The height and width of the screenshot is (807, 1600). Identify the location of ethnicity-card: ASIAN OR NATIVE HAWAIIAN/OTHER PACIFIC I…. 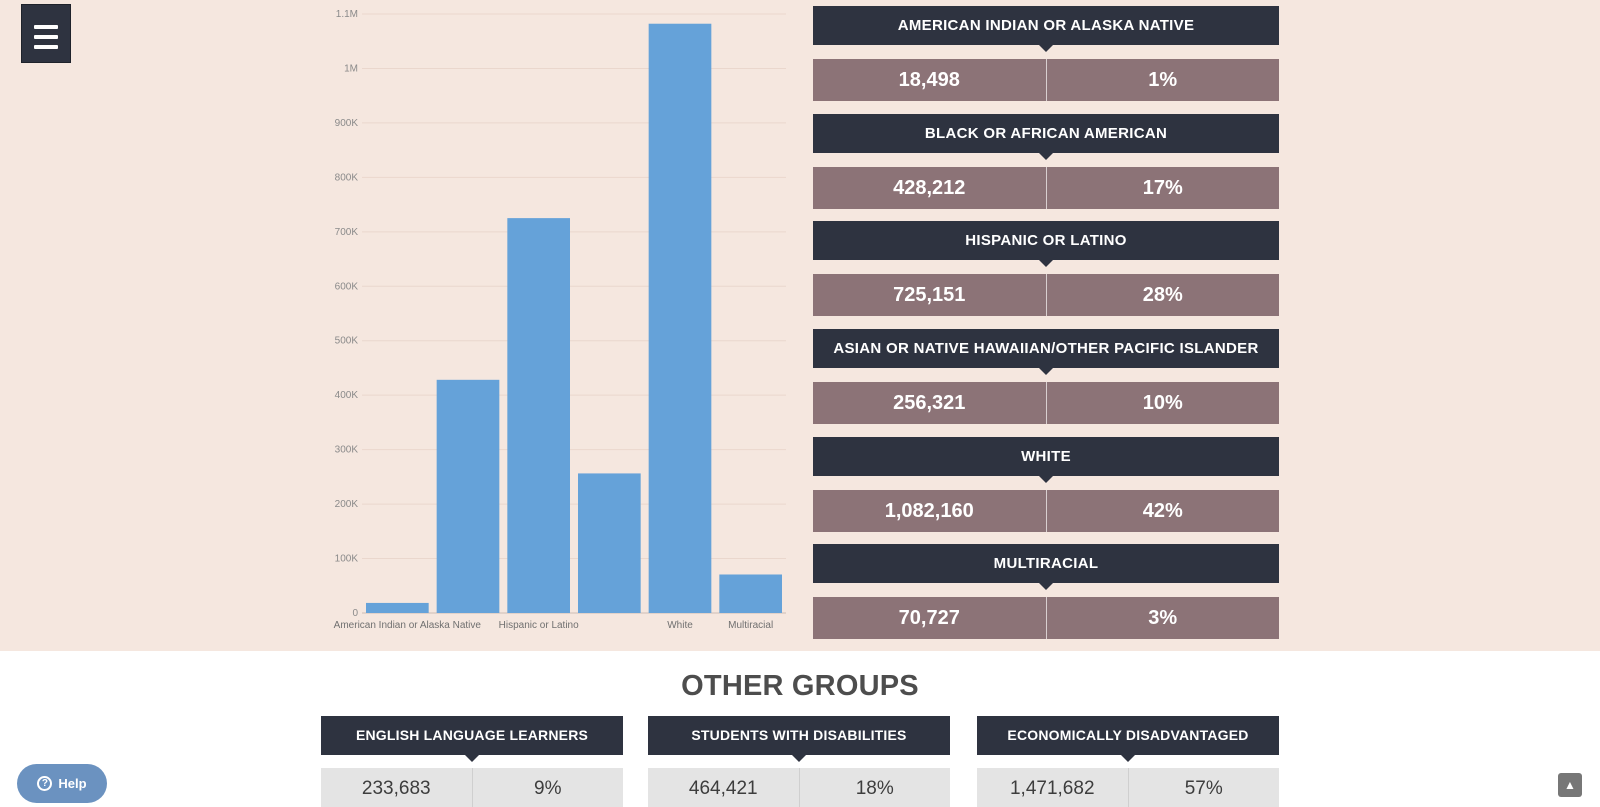
(1046, 376).